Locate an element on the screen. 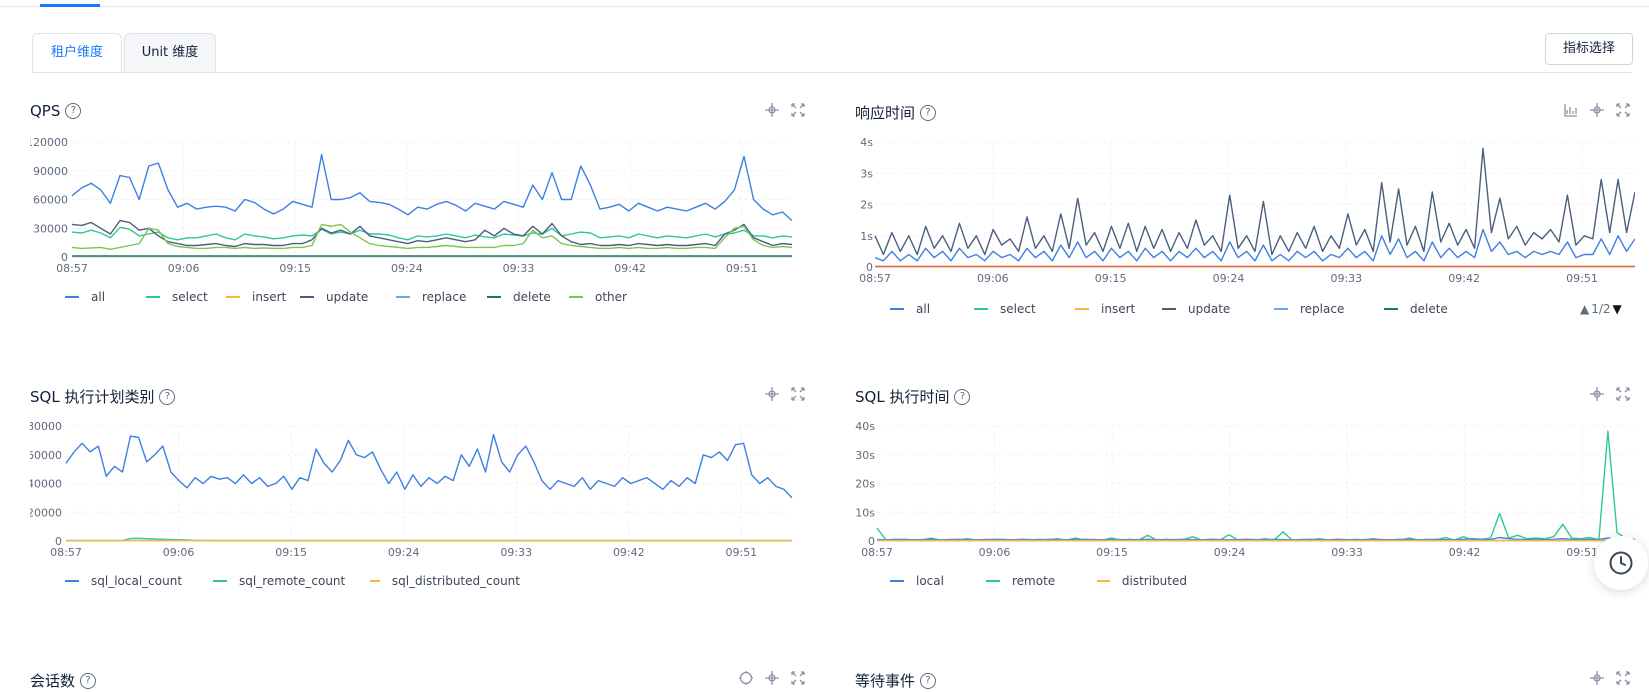  top-tab-indicator is located at coordinates (70, 5).